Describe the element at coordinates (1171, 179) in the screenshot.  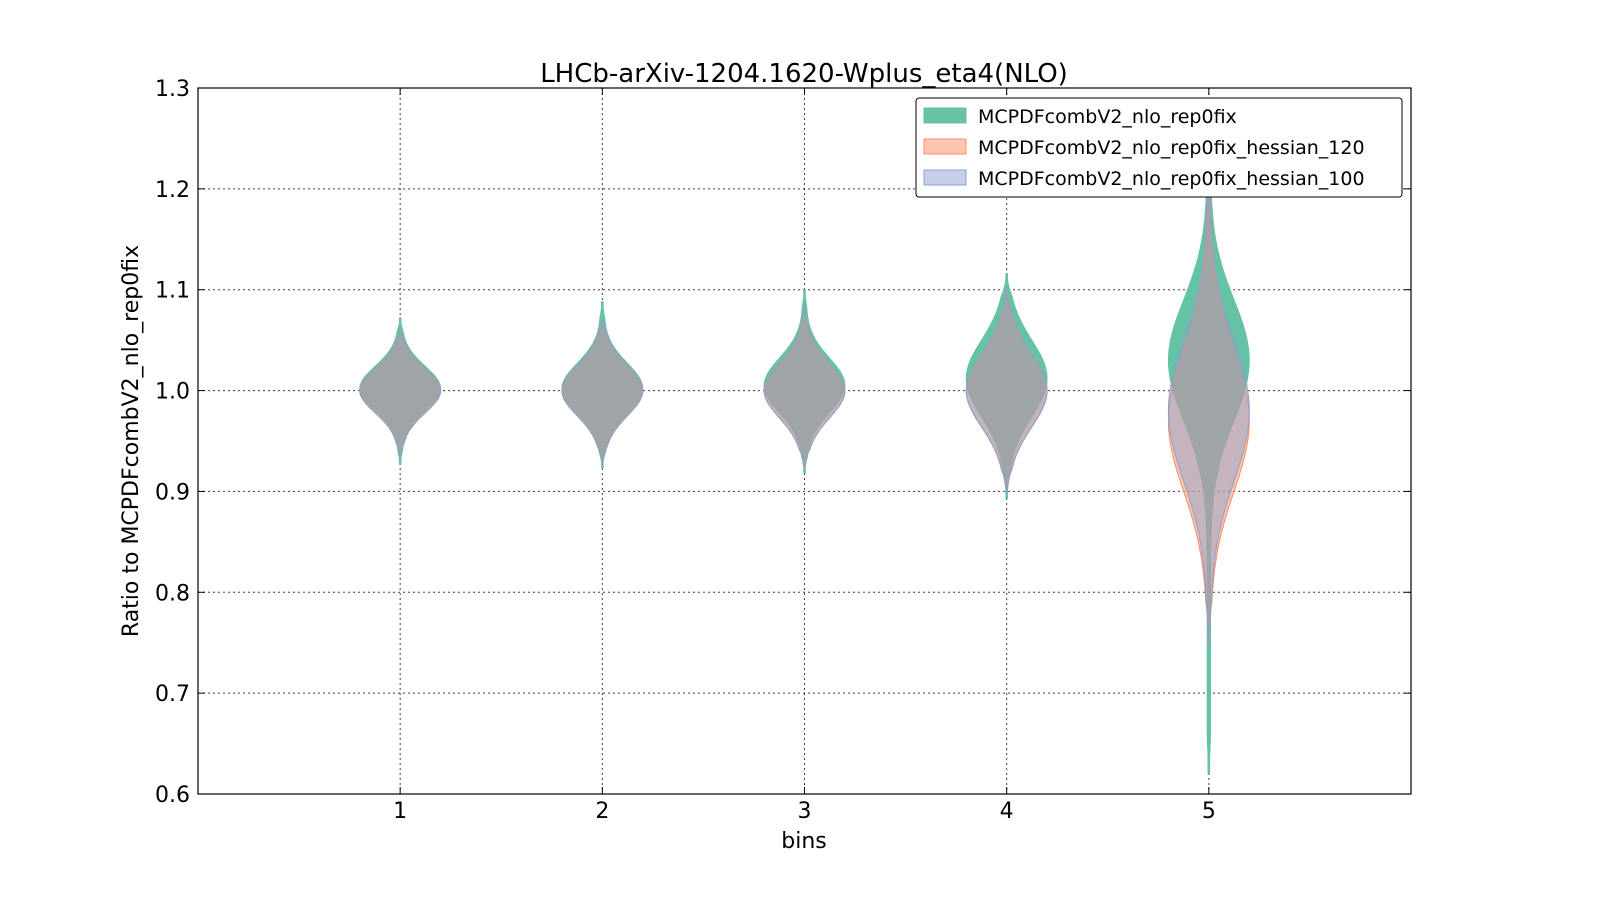
I see `legend-label: MCPDFcombV2_nlo_rep0fix_hessian_100` at that location.